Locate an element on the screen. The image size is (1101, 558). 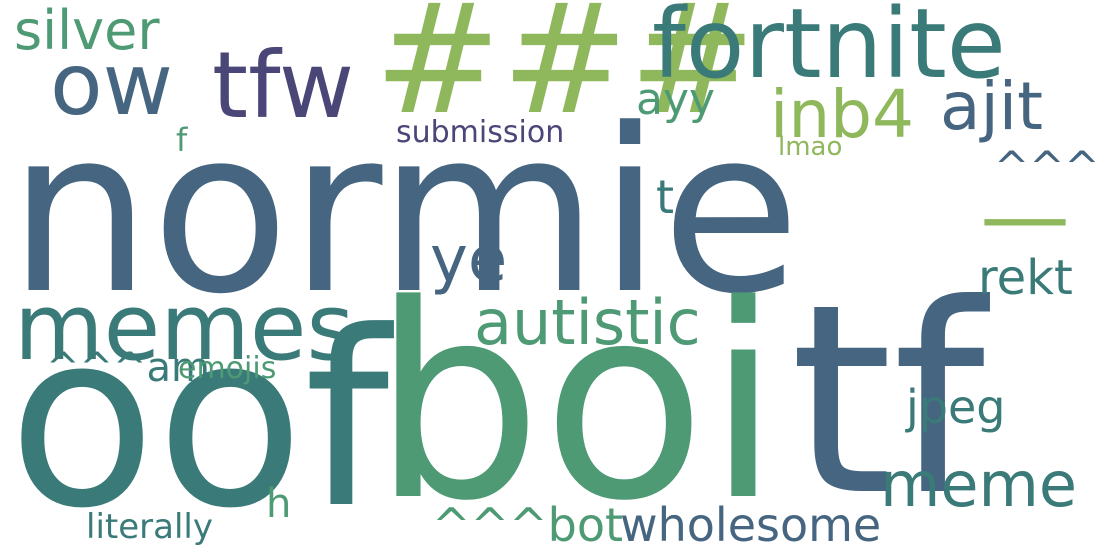
word-caret-am: ^^^am is located at coordinates (128, 368).